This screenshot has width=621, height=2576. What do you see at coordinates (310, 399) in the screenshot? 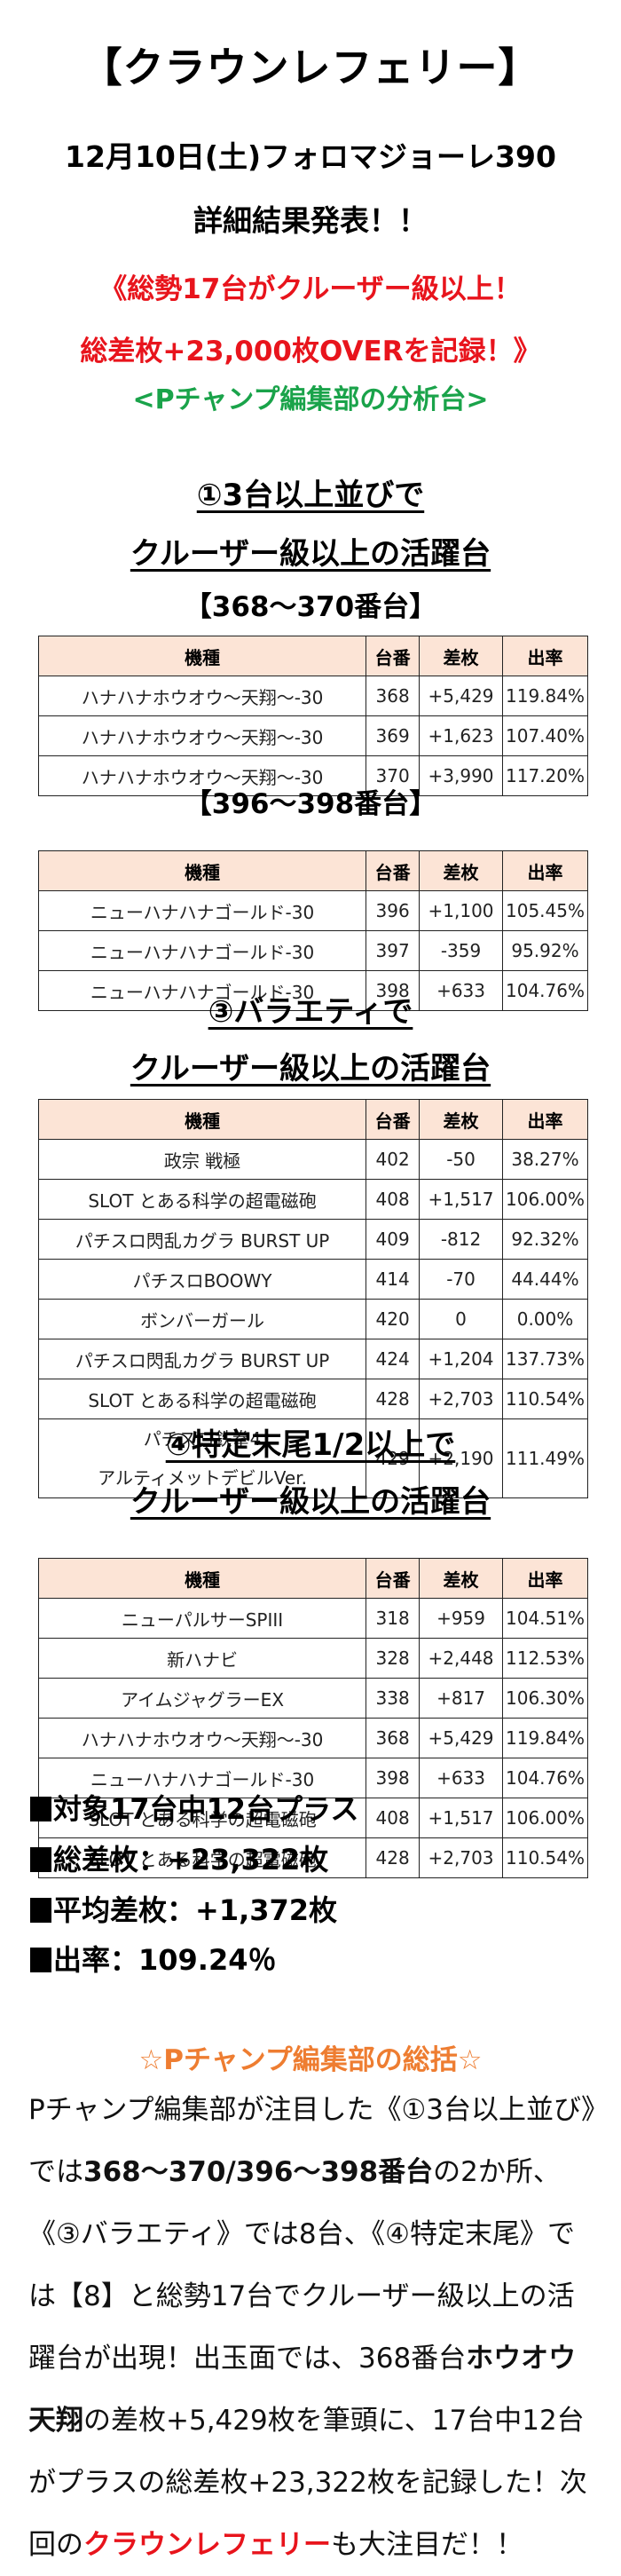
I see `analysis-subtitle: <Pチャンプ編集部の分析台>` at bounding box center [310, 399].